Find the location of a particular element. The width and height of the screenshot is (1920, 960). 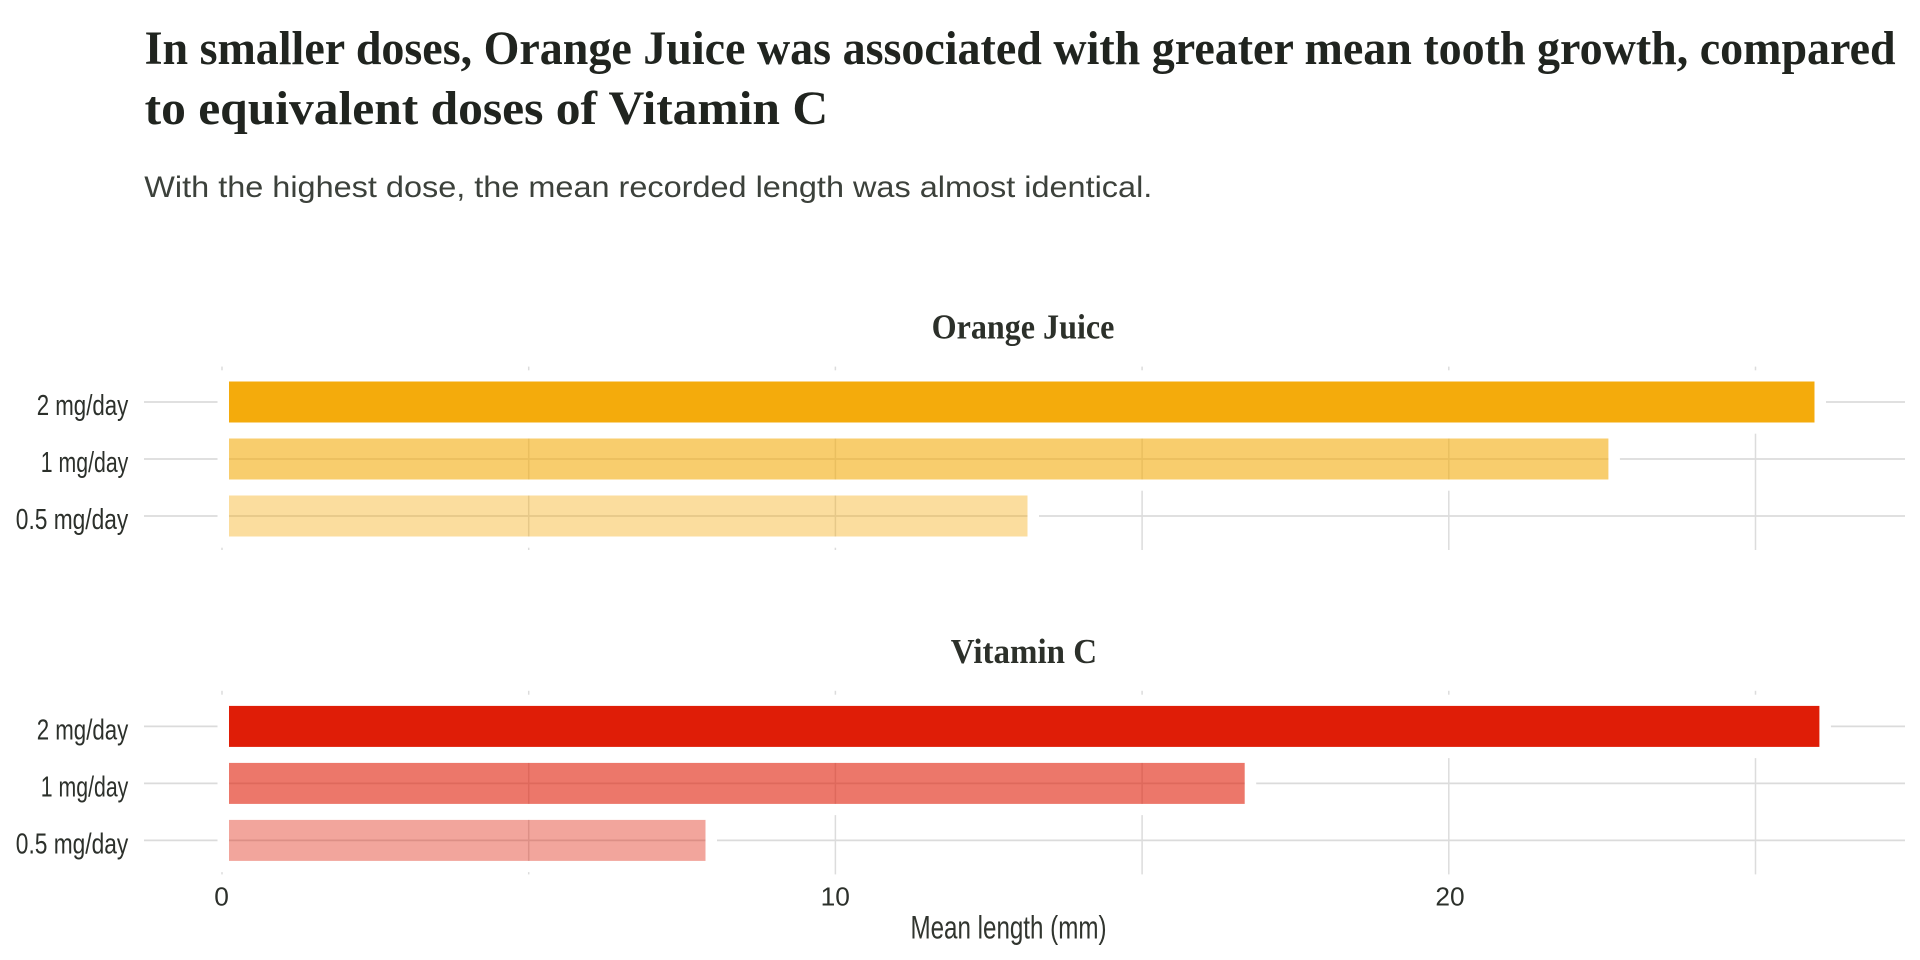

svg-text: 0 is located at coordinates (221, 897).